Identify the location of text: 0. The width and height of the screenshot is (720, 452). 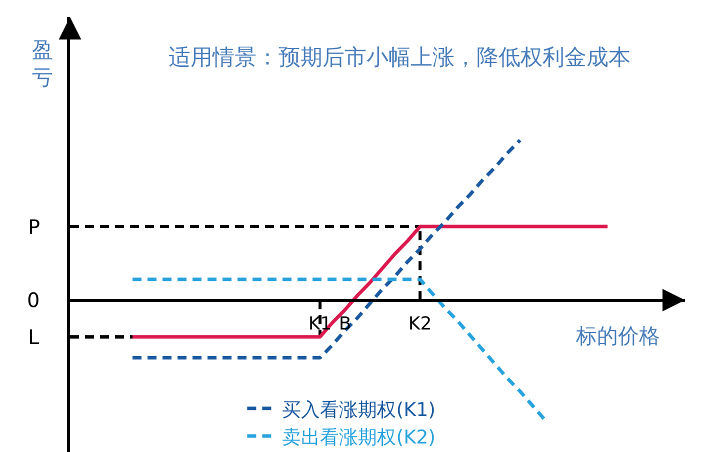
(33, 300).